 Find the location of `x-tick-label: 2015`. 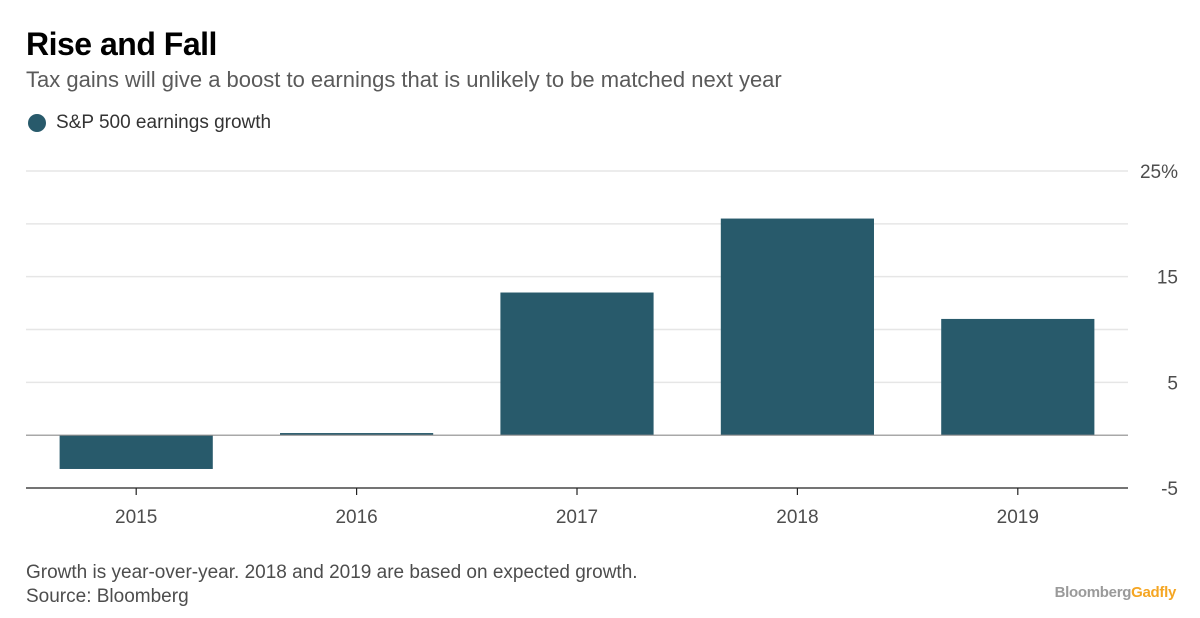

x-tick-label: 2015 is located at coordinates (136, 517).